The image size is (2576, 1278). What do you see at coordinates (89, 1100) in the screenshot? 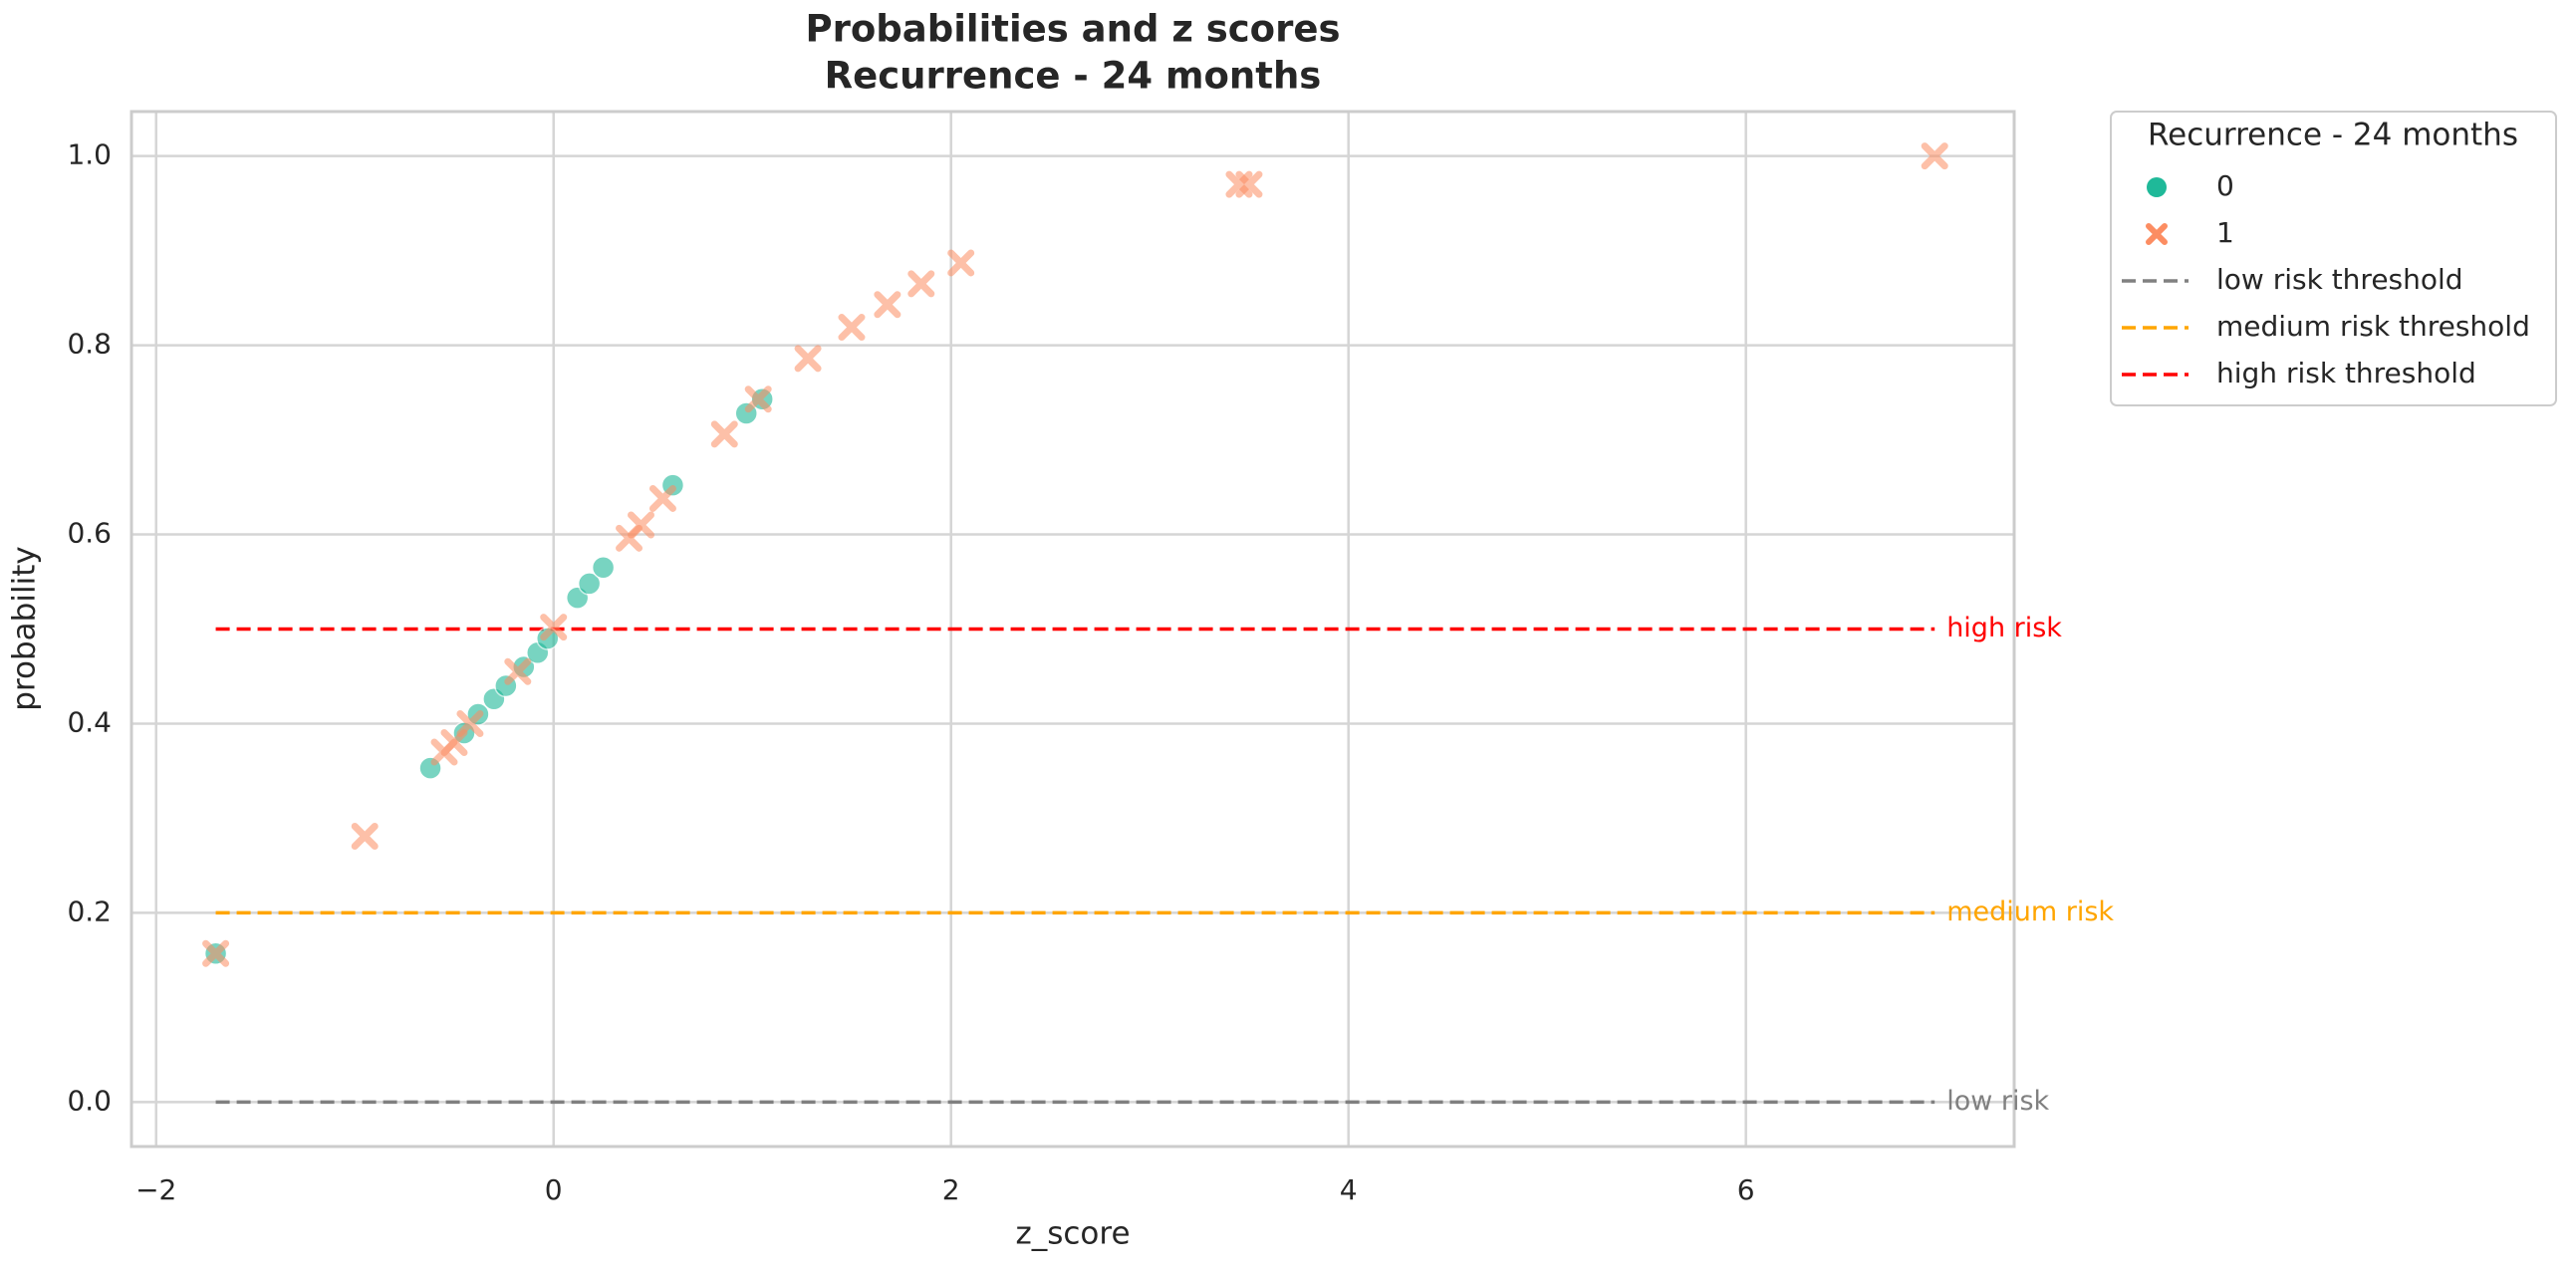
I see `y-tick-label: 0.0` at bounding box center [89, 1100].